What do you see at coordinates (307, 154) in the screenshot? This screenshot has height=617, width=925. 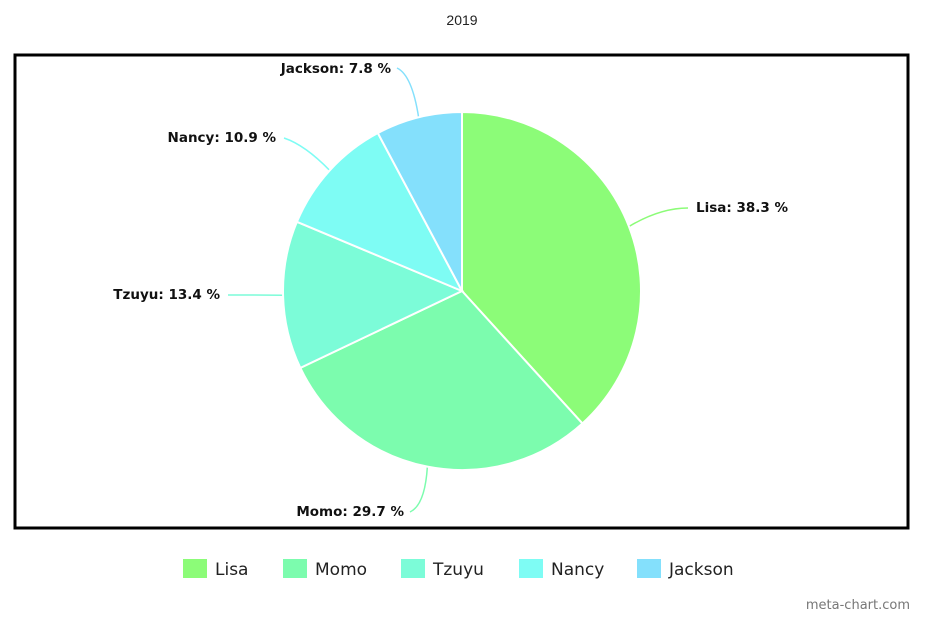 I see `connector-nancy` at bounding box center [307, 154].